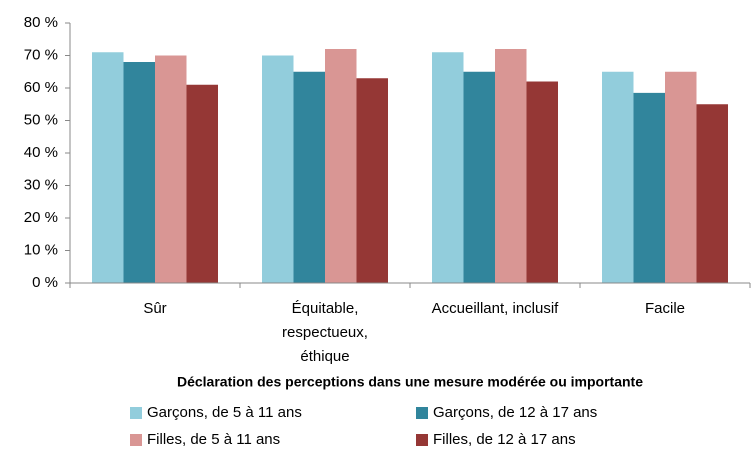 This screenshot has height=459, width=754. I want to click on y-tick-label: 50 %, so click(41, 119).